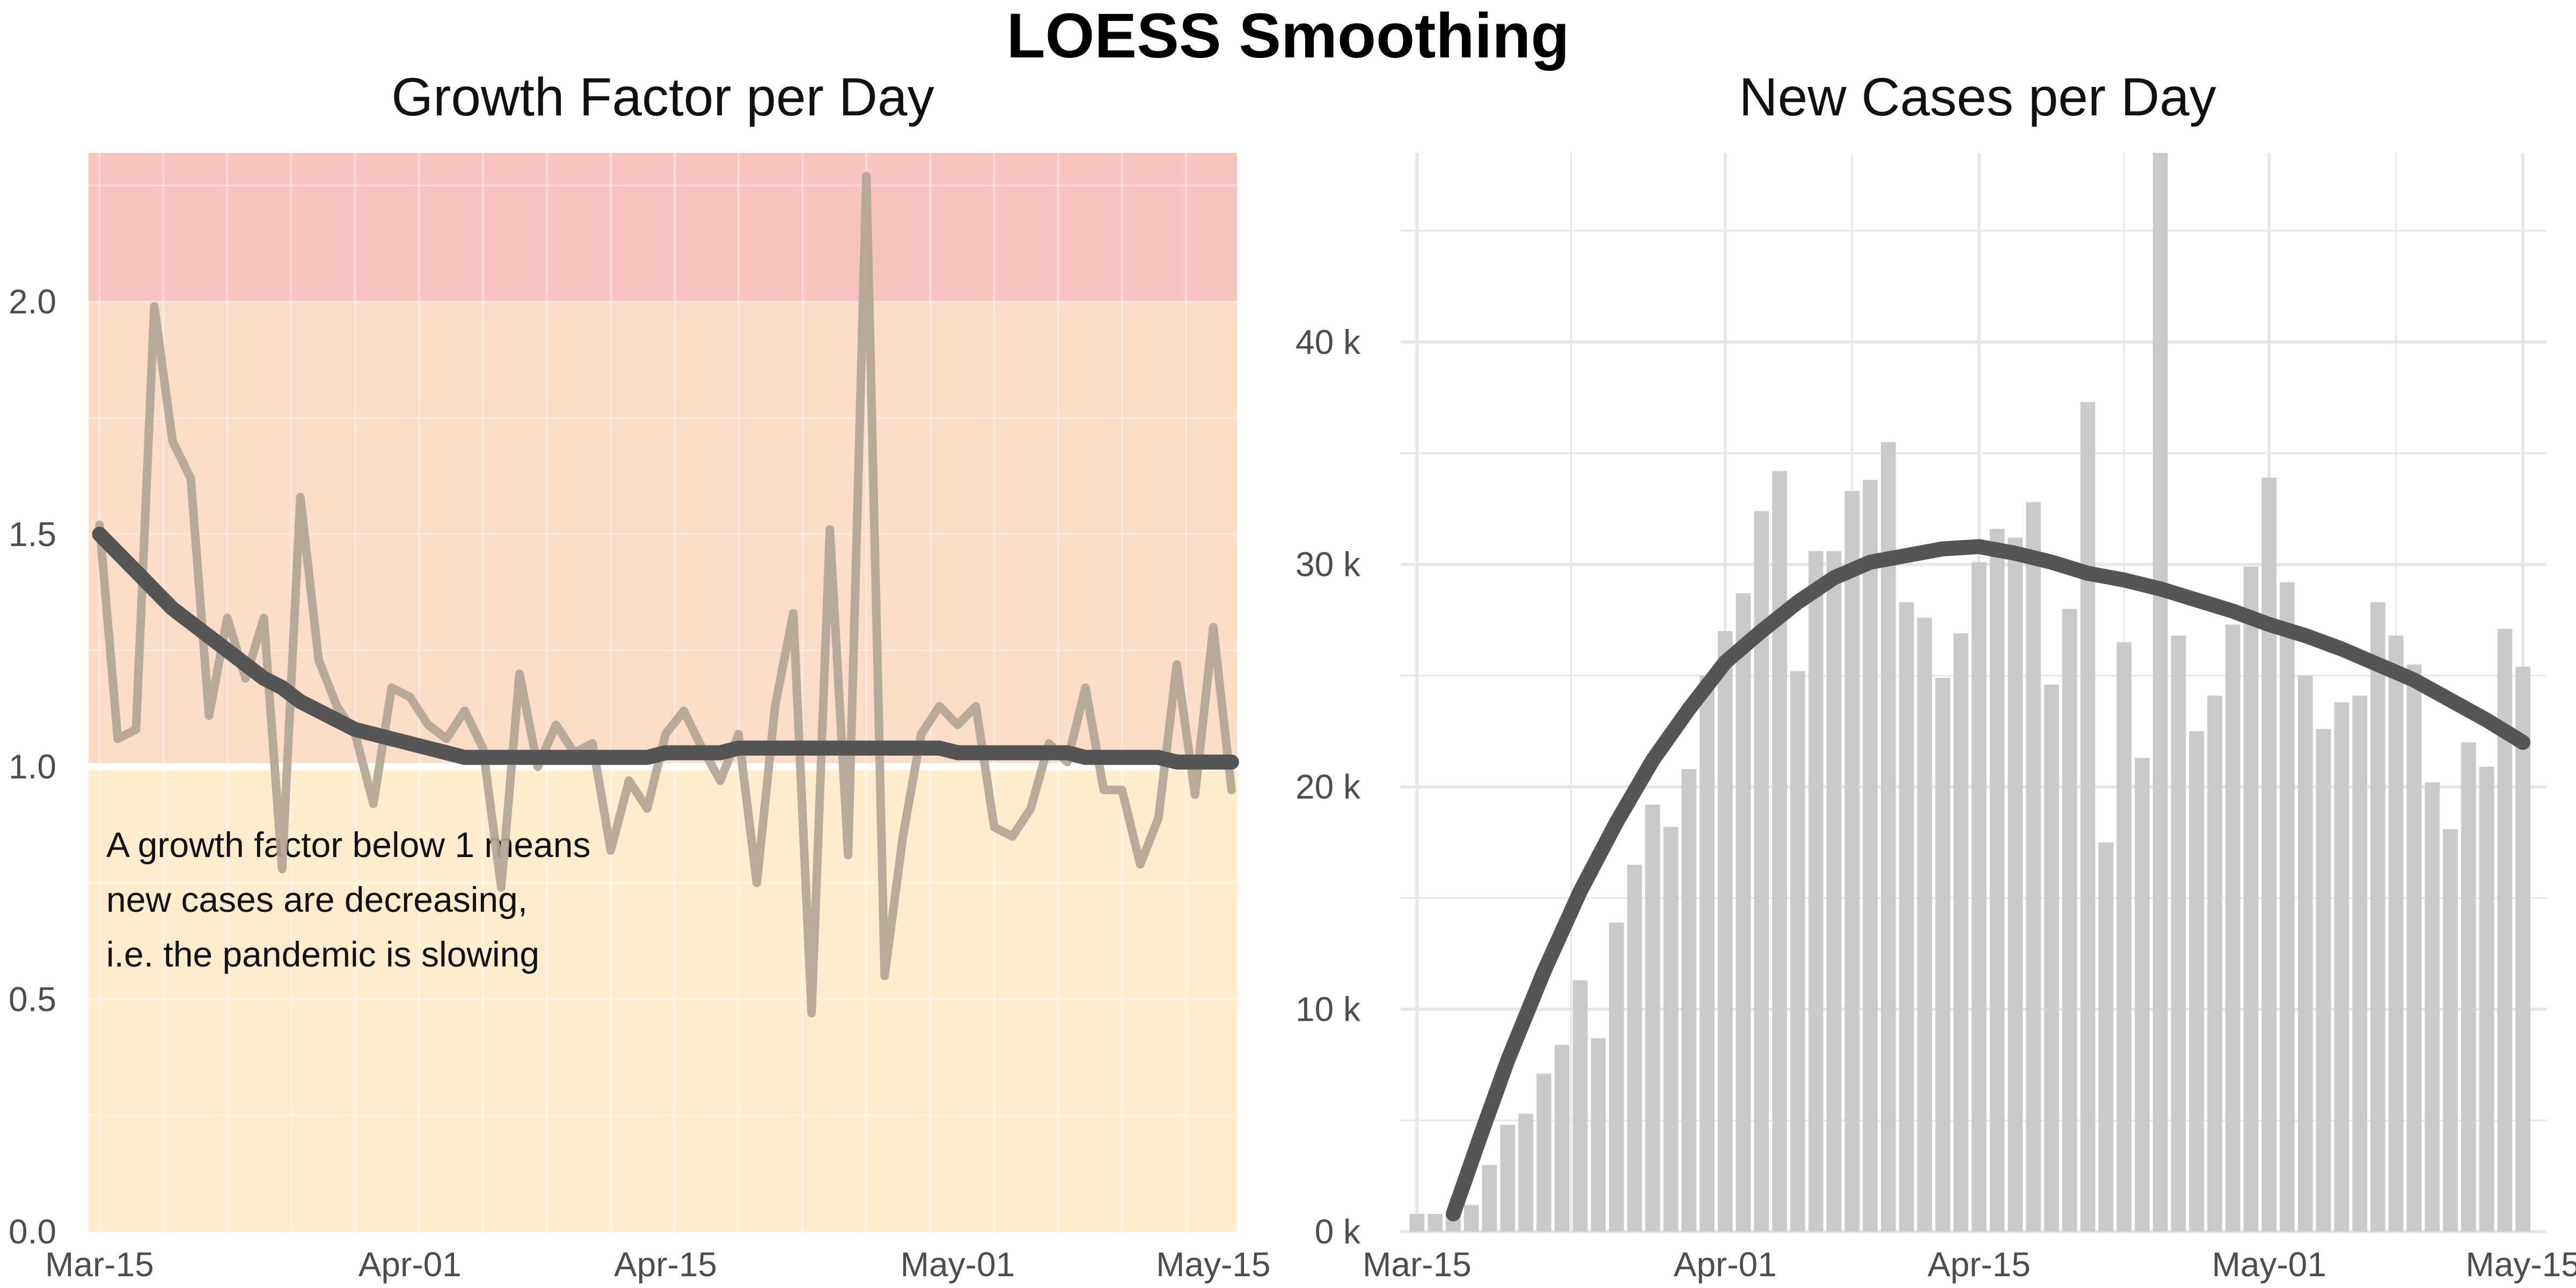  What do you see at coordinates (99, 1264) in the screenshot?
I see `growth-x-tick-label: Mar-15` at bounding box center [99, 1264].